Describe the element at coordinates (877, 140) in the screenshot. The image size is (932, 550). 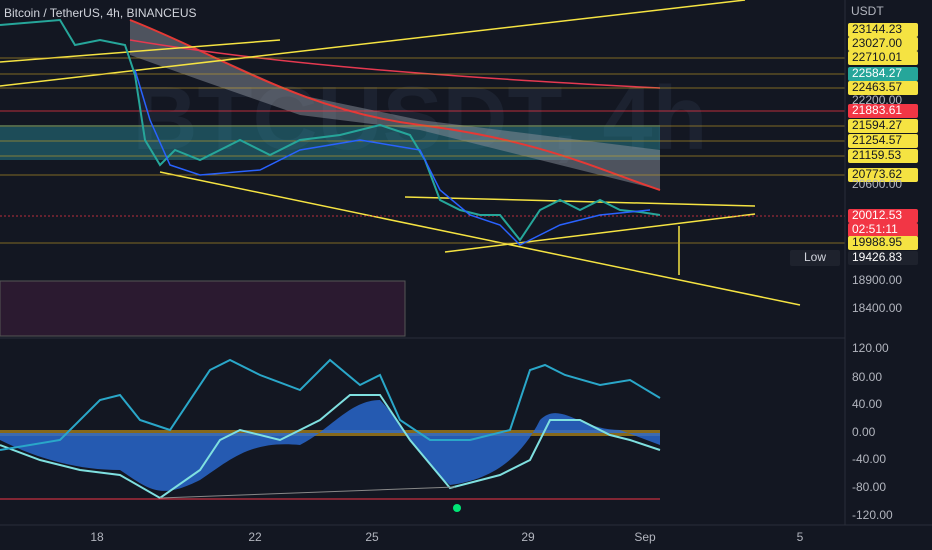
I see `price-tag-label: 21254.57` at that location.